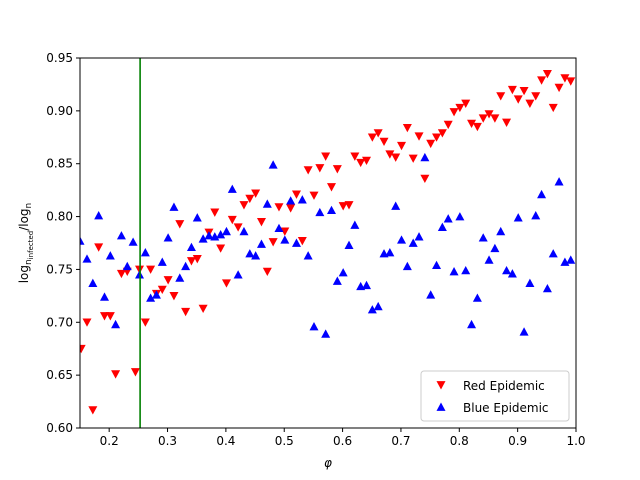 The height and width of the screenshot is (480, 640). Describe the element at coordinates (517, 441) in the screenshot. I see `x-tick-label: 0.9` at that location.